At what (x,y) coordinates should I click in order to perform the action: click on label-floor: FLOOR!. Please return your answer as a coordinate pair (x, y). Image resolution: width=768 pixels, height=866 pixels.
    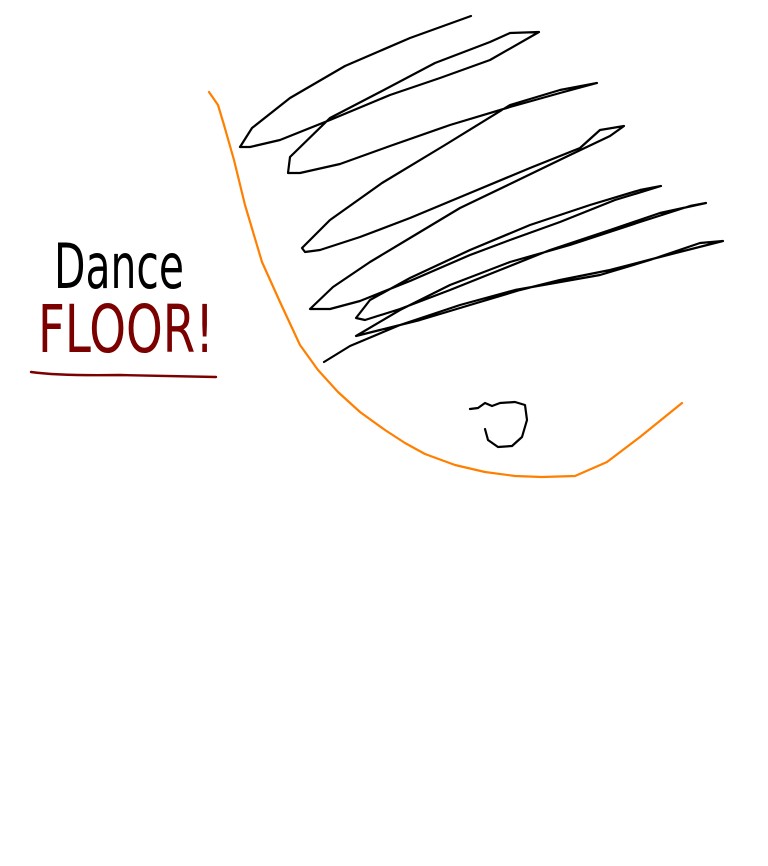
    Looking at the image, I should click on (126, 329).